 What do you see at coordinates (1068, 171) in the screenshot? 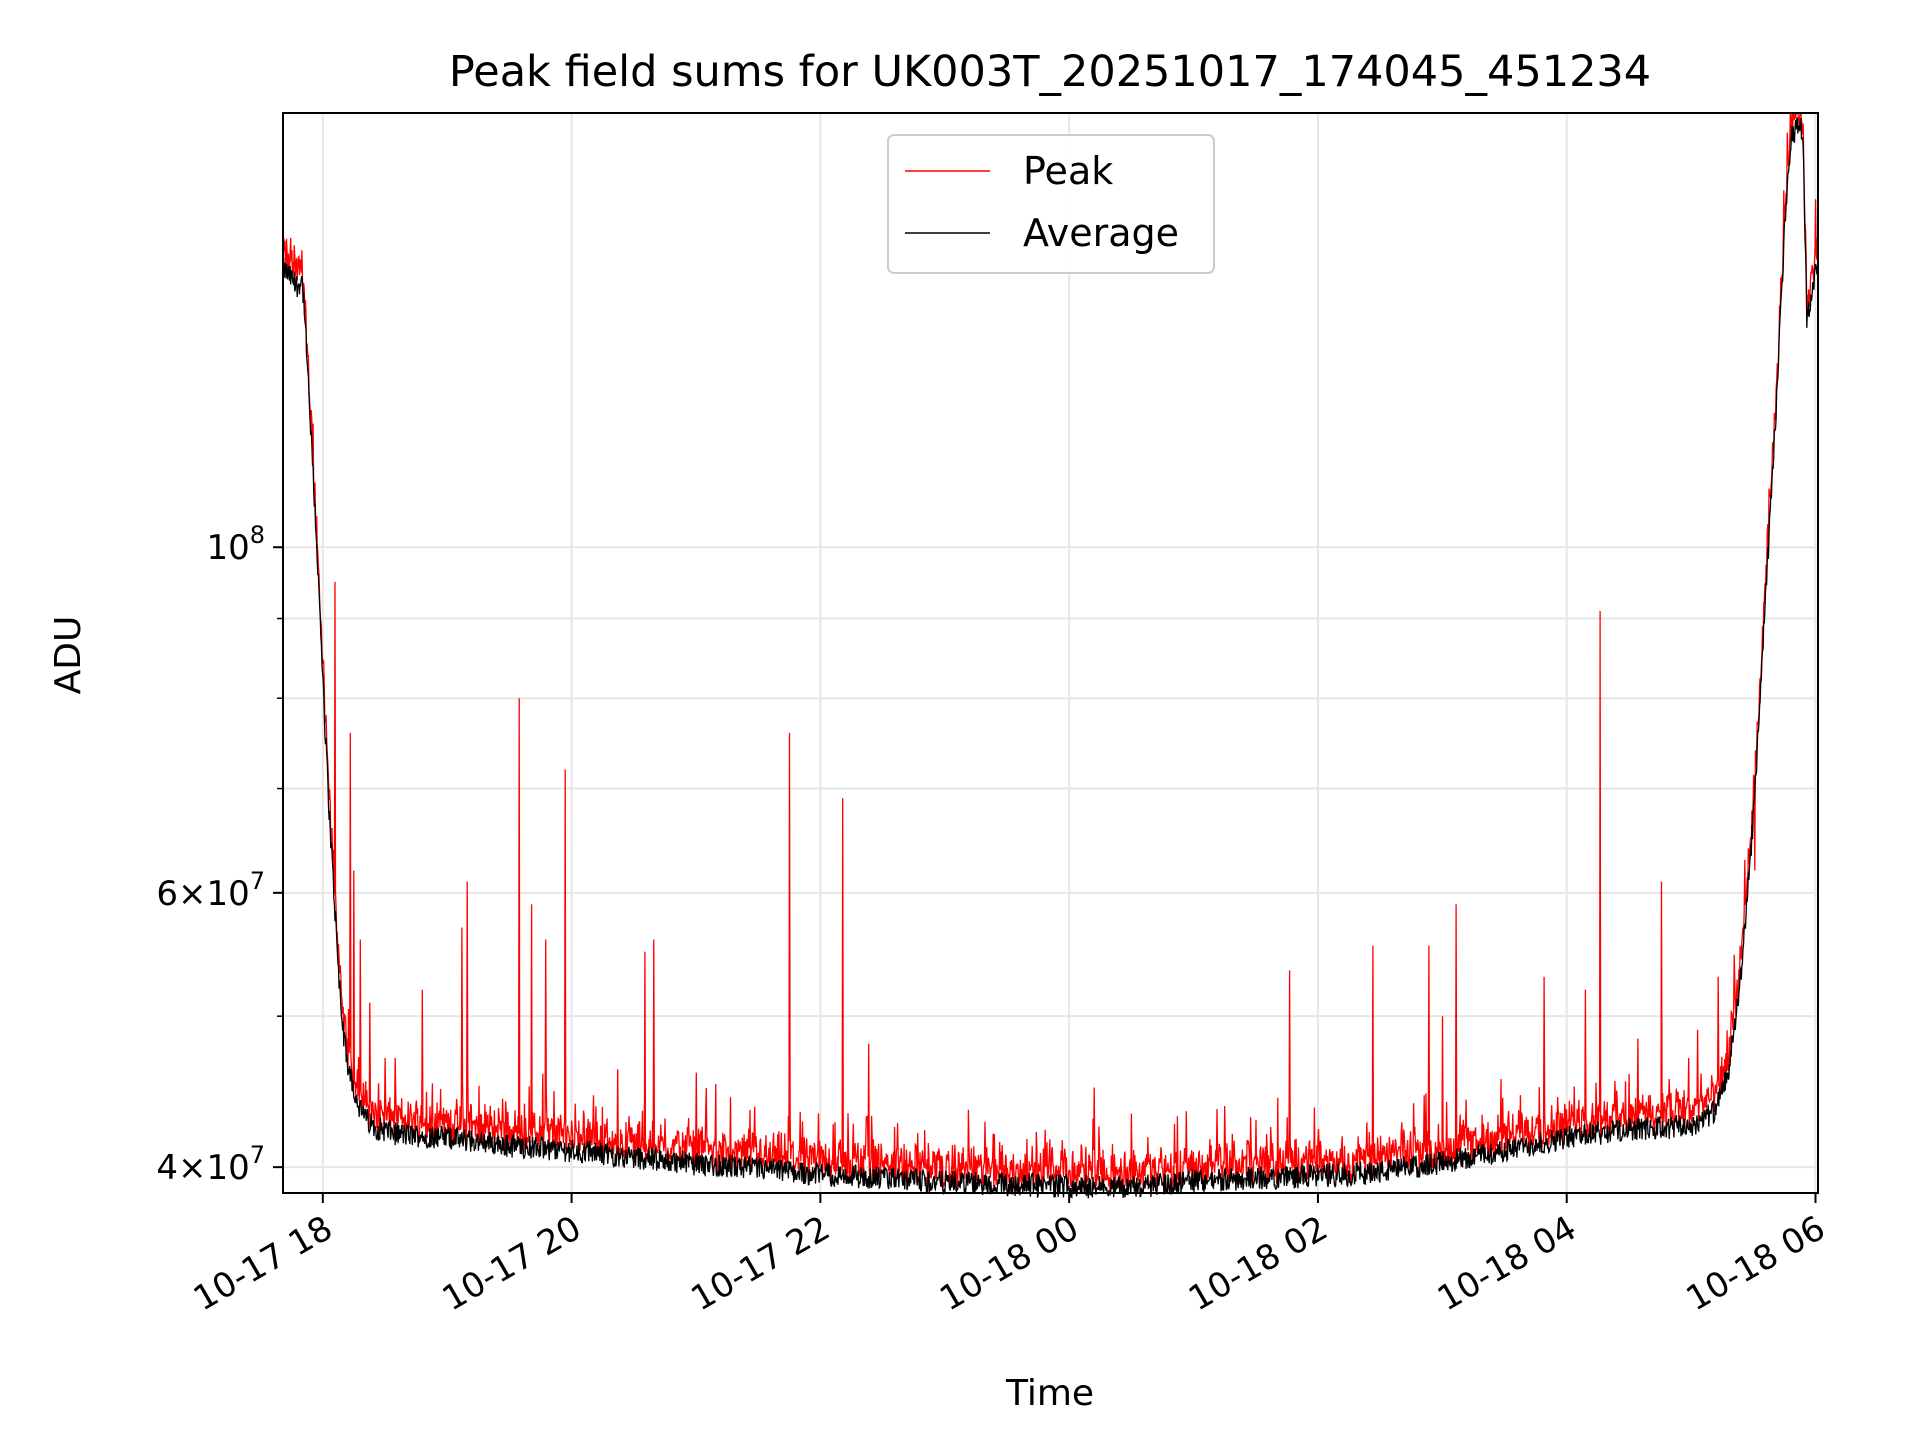
I see `legend-peak-label: Peak` at bounding box center [1068, 171].